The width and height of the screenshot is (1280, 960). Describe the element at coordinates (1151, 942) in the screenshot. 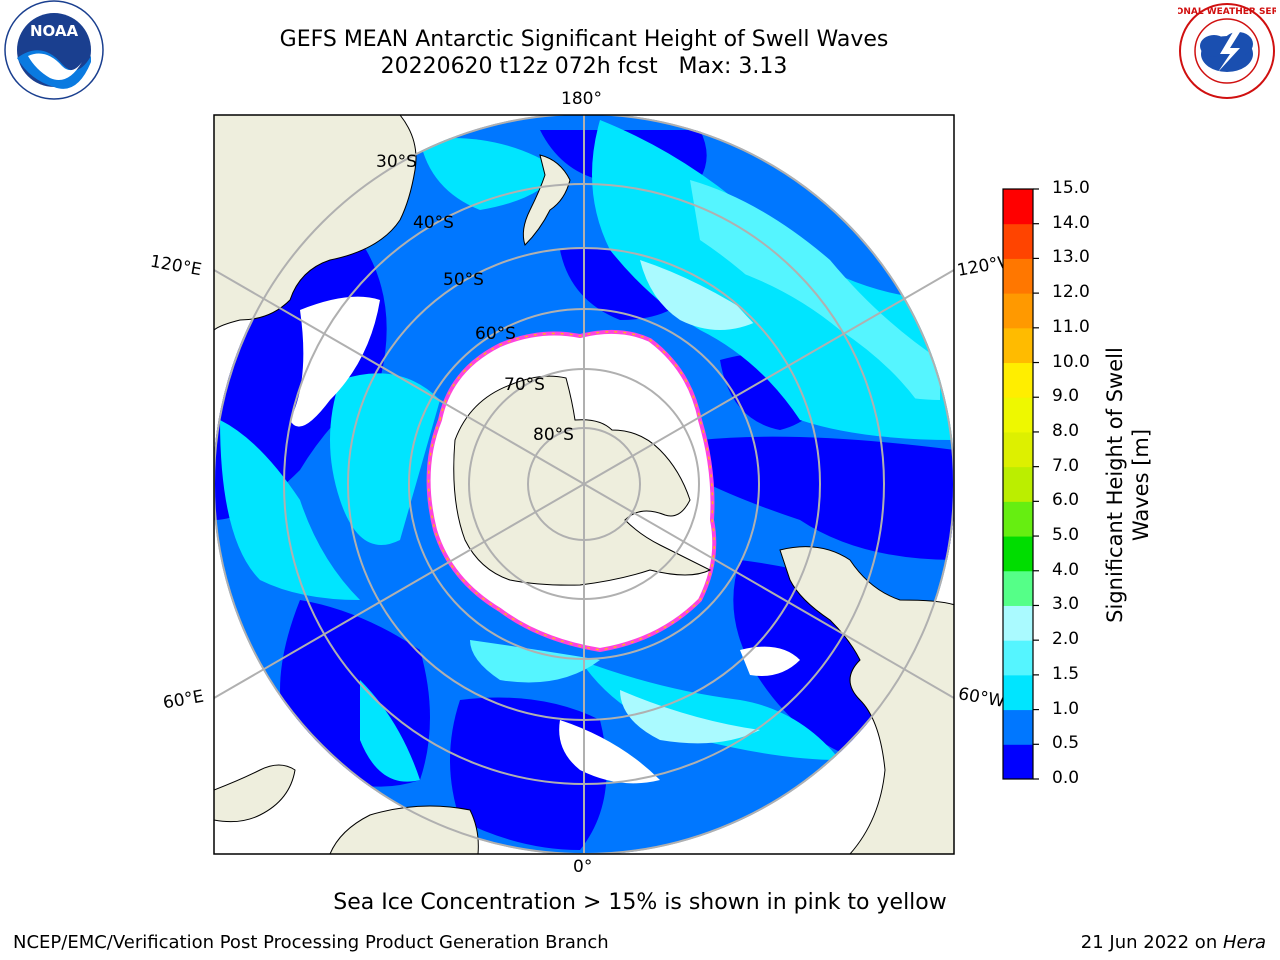

I see `footer-date-text: 21 Jun 2022 on` at that location.